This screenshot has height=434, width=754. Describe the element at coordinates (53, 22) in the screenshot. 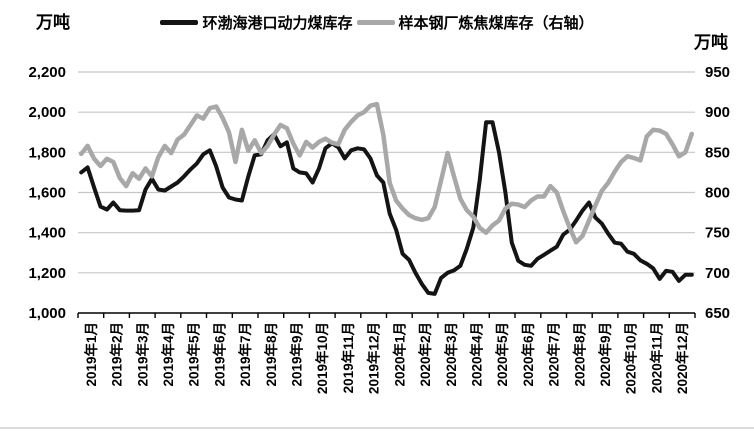

I see `left-axis-unit-label: 万吨` at that location.